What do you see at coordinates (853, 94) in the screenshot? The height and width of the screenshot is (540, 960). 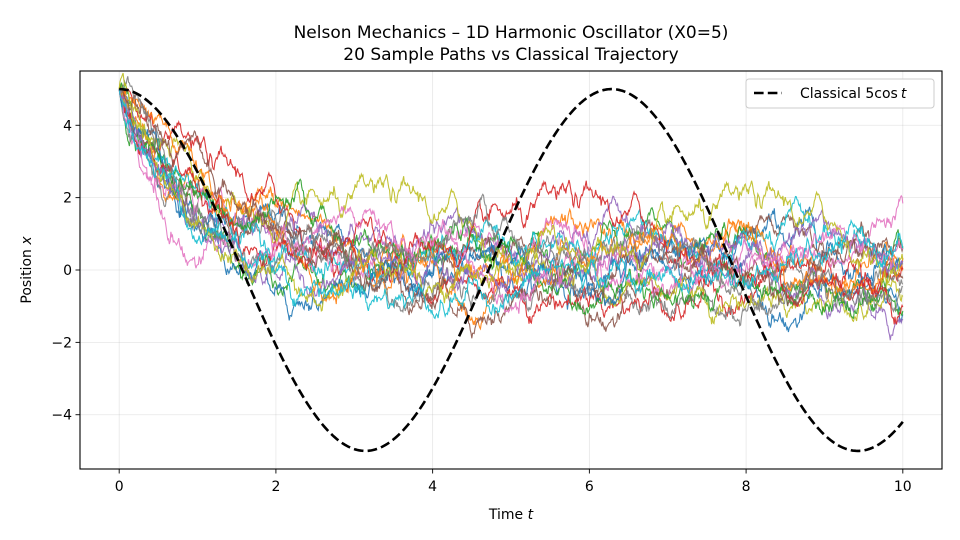 I see `legend-label: Classical 5cos t` at bounding box center [853, 94].